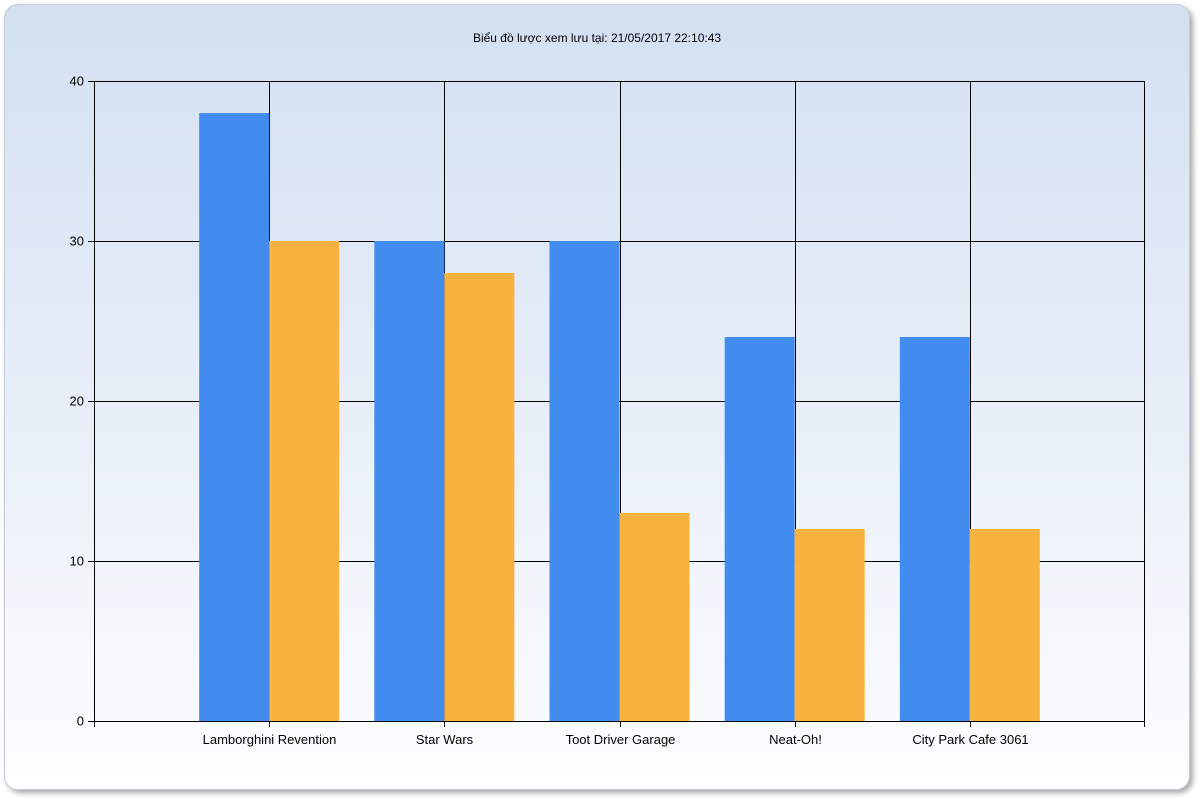 The width and height of the screenshot is (1200, 800). What do you see at coordinates (795, 739) in the screenshot?
I see `x-tick-label: Neat-Oh!` at bounding box center [795, 739].